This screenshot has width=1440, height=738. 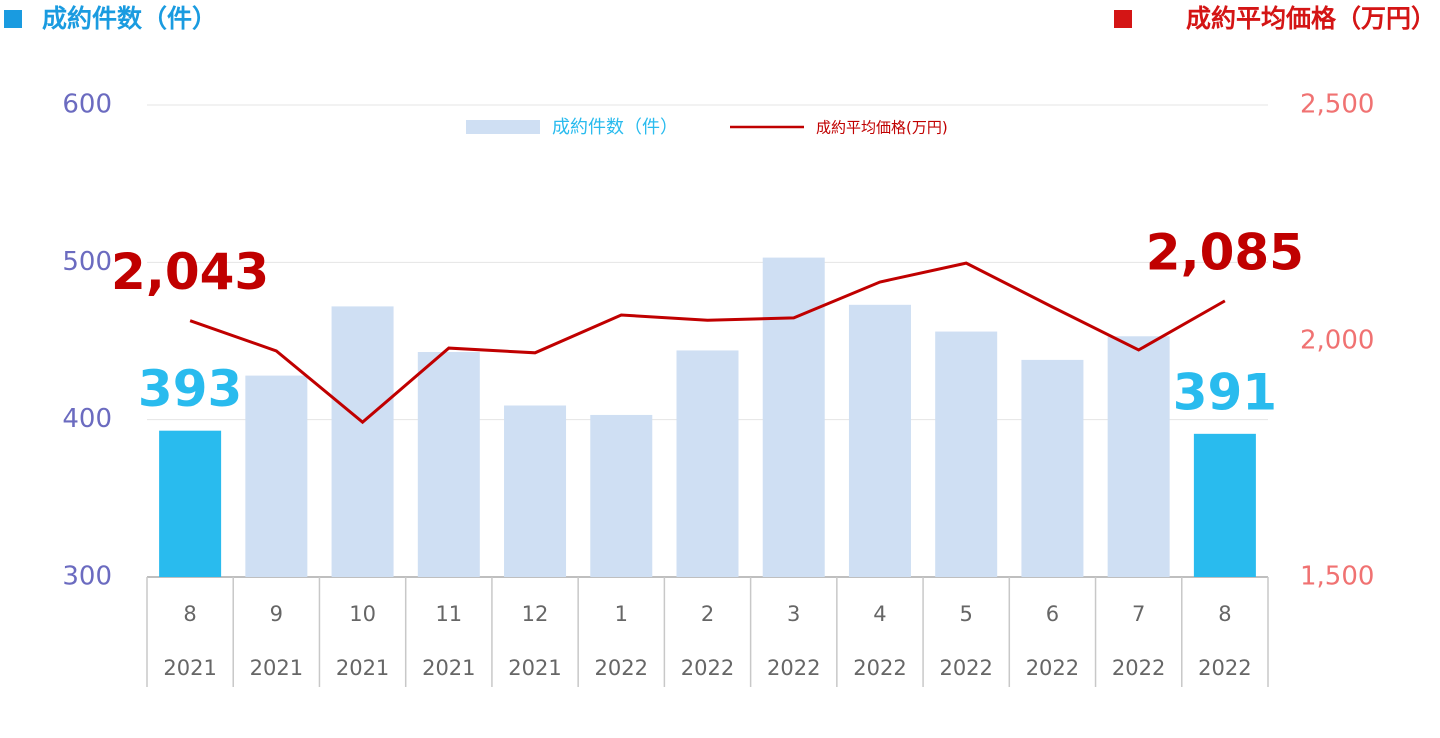 I want to click on y-tick-label: 600, so click(x=87, y=105).